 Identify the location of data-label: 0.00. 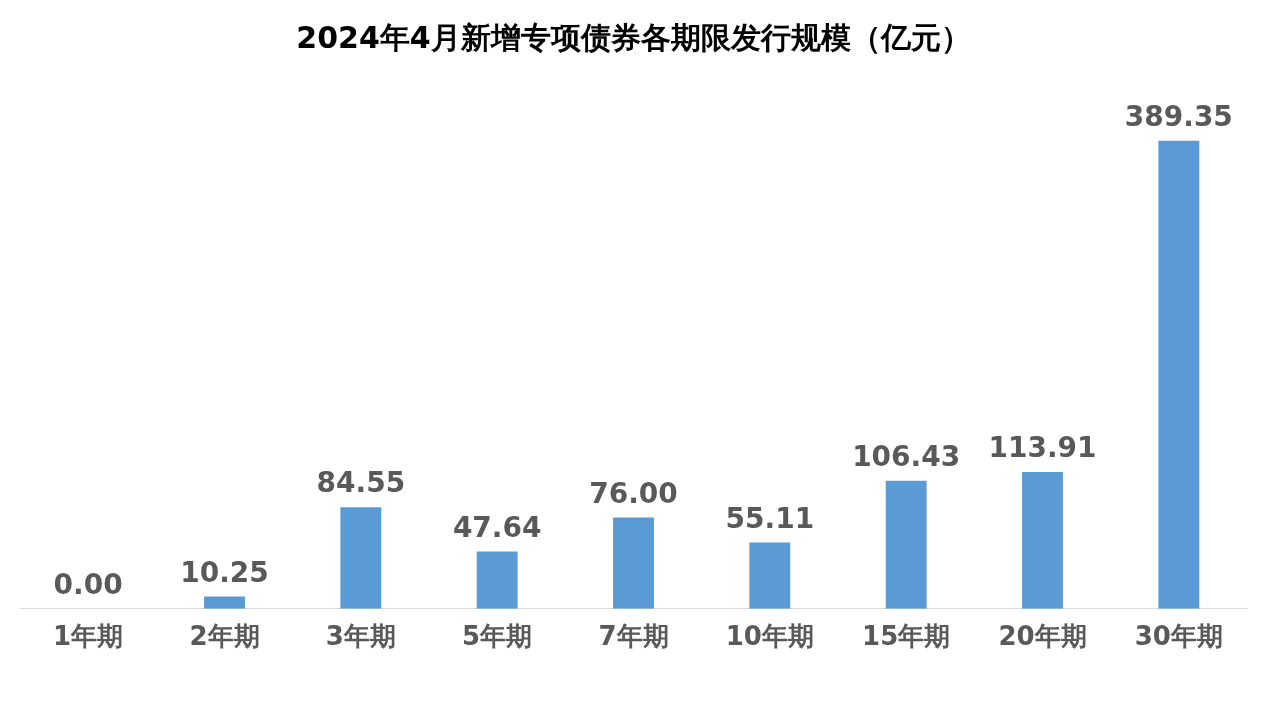
(88, 585).